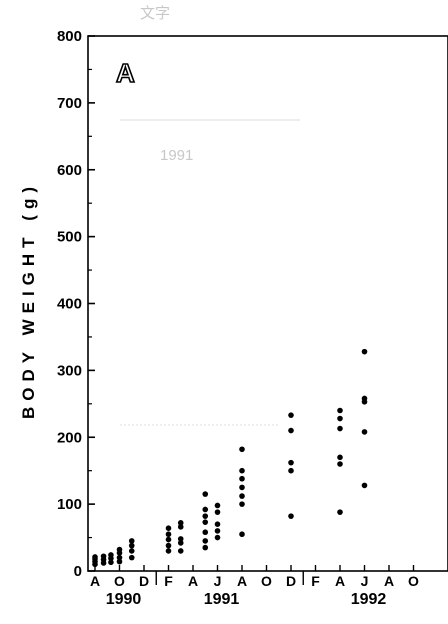 The height and width of the screenshot is (624, 448). Describe the element at coordinates (176, 155) in the screenshot. I see `bg-artifact-2: 1991` at that location.